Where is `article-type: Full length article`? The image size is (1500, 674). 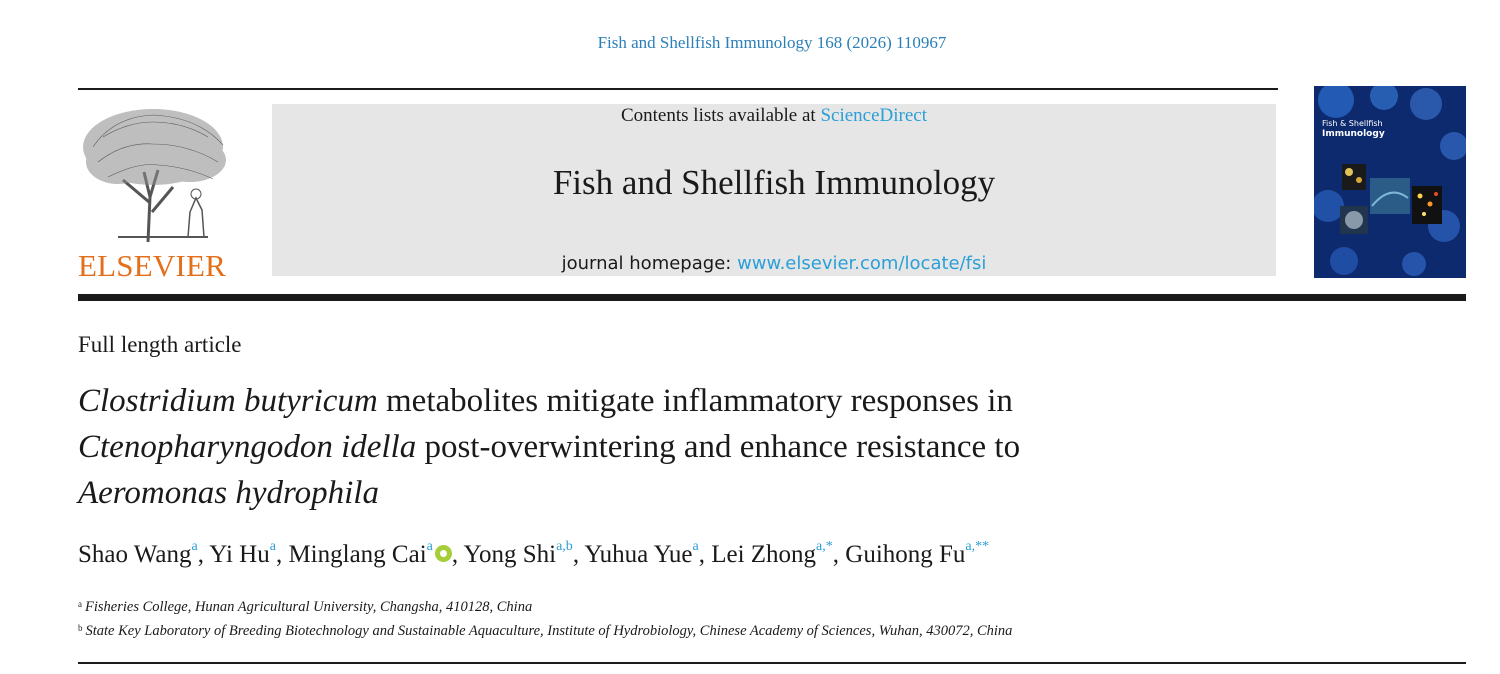
article-type: Full length article is located at coordinates (160, 344).